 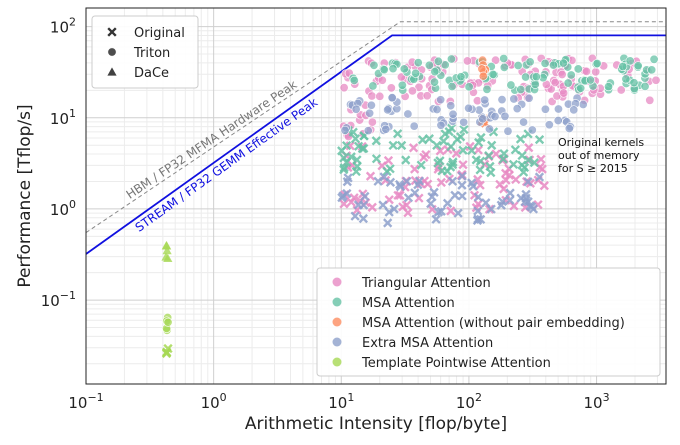 What do you see at coordinates (599, 155) in the screenshot?
I see `annotation-line: out of memory` at bounding box center [599, 155].